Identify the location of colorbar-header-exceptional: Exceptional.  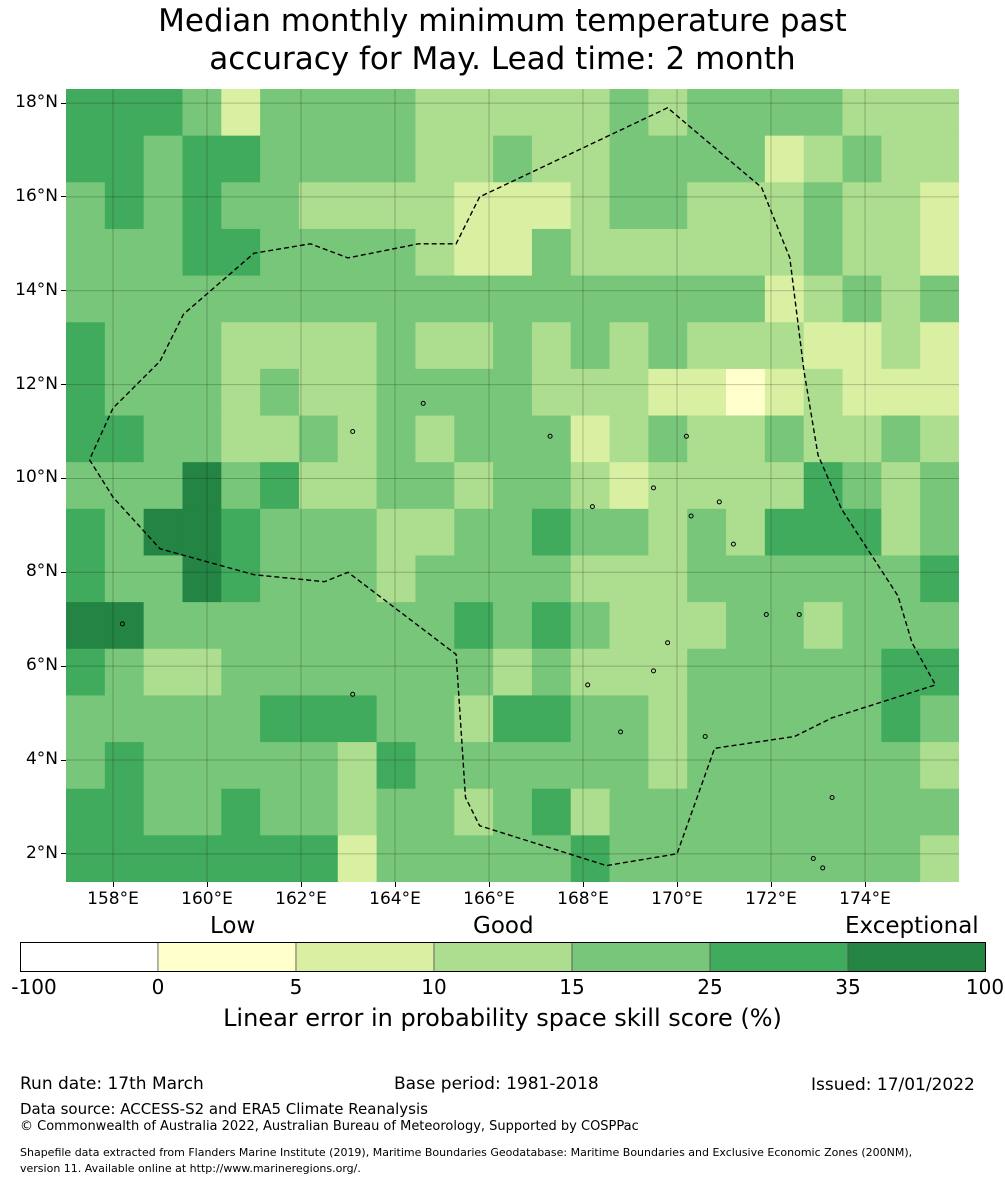
(912, 926).